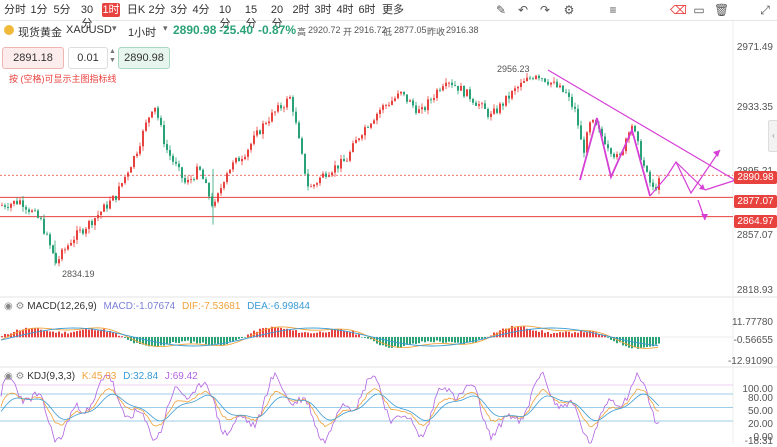 The height and width of the screenshot is (447, 777). I want to click on symbol-dropdown-icon: ▾, so click(114, 28).